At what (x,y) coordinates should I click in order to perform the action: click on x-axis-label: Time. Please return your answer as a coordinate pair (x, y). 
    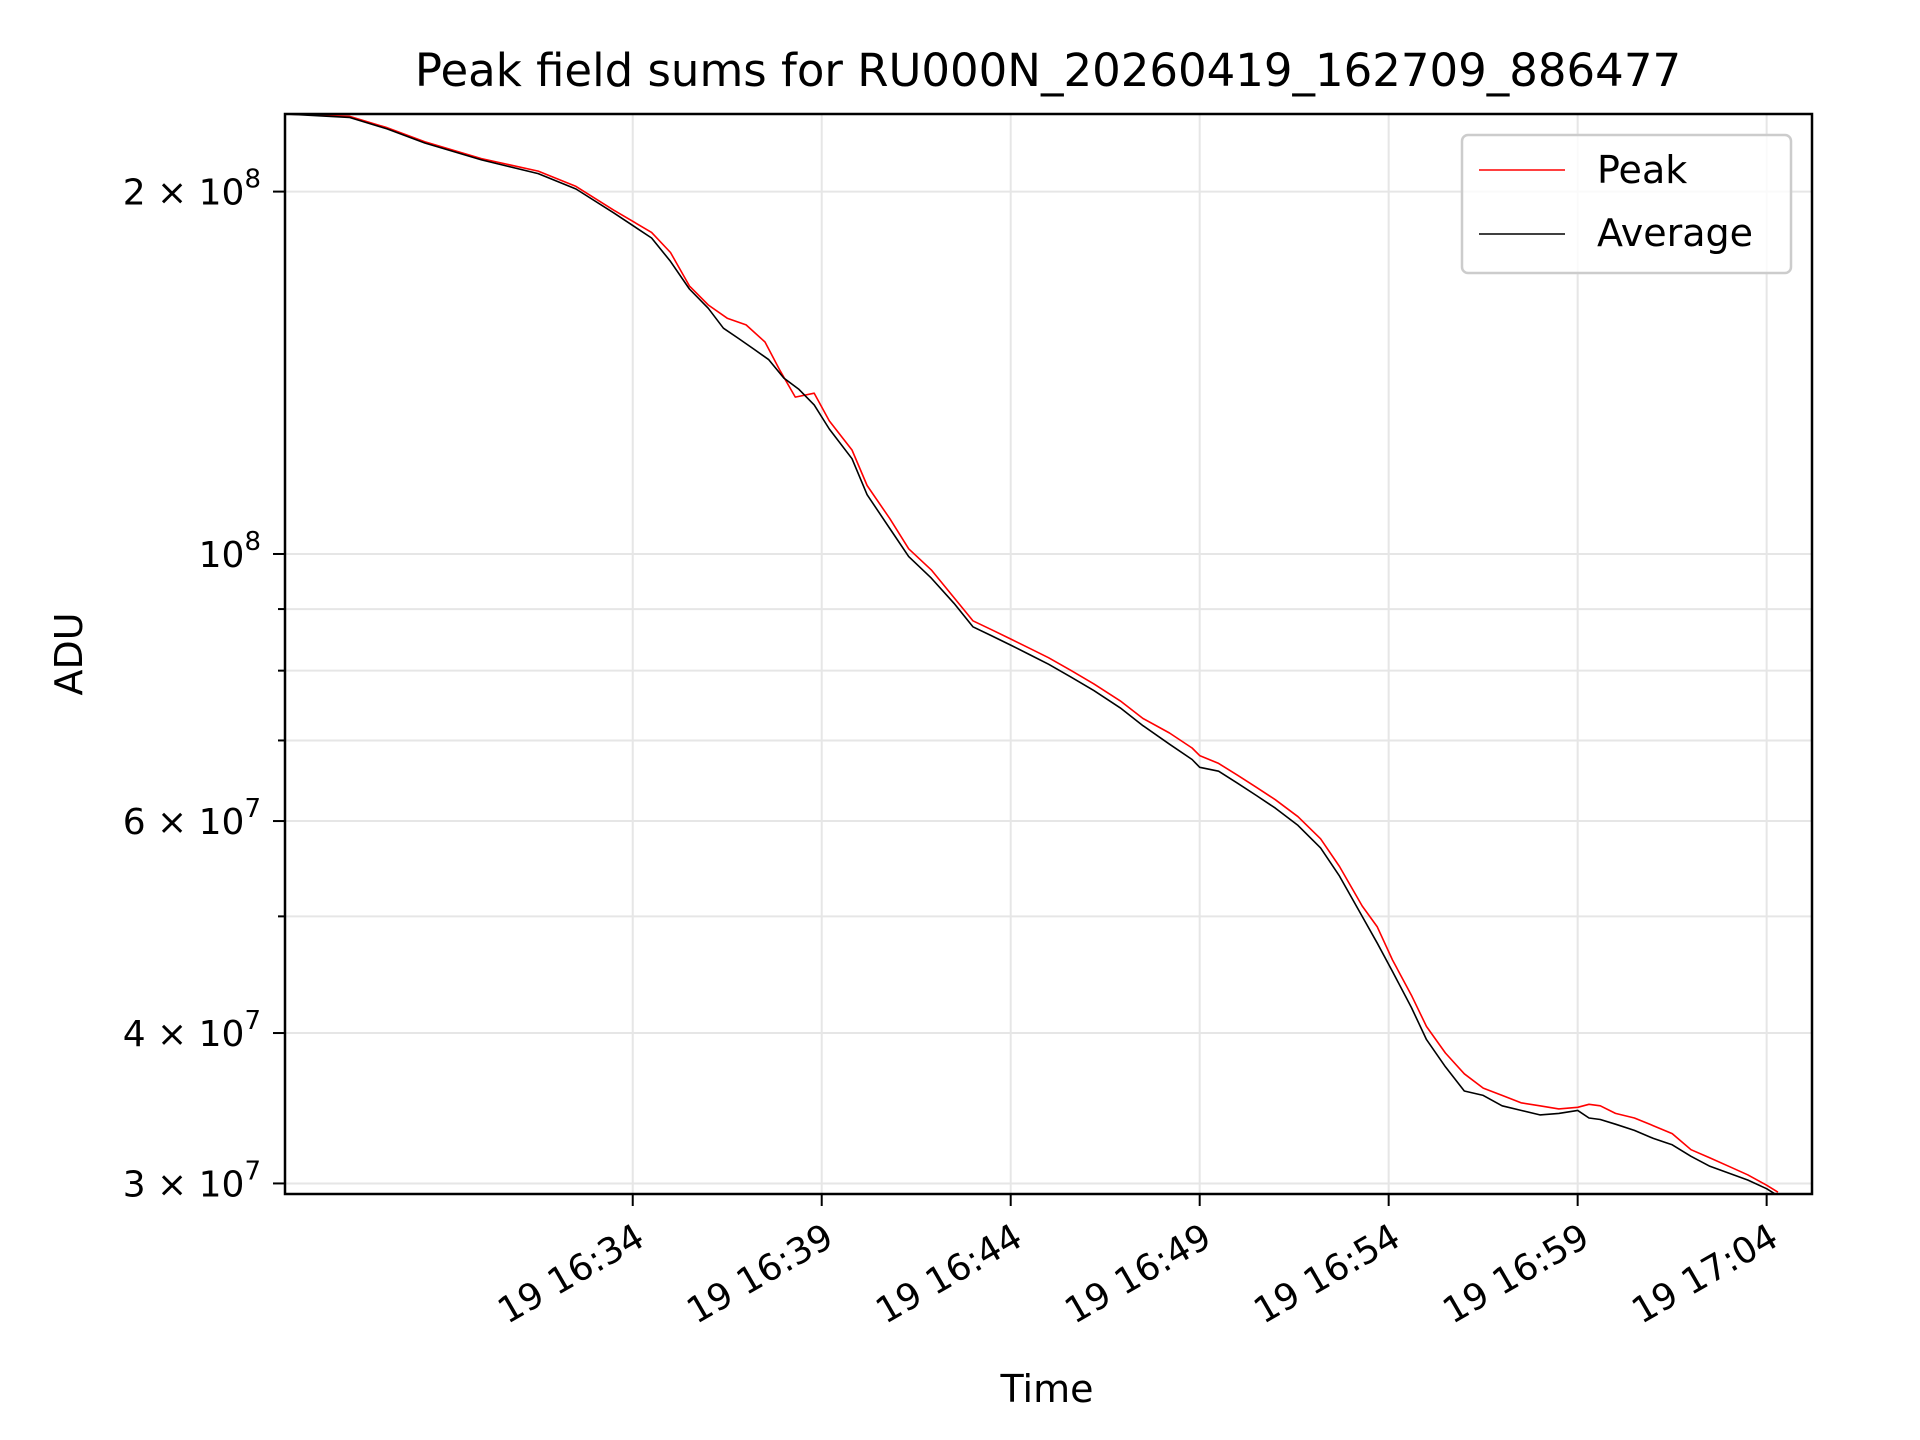
    Looking at the image, I should click on (1047, 1389).